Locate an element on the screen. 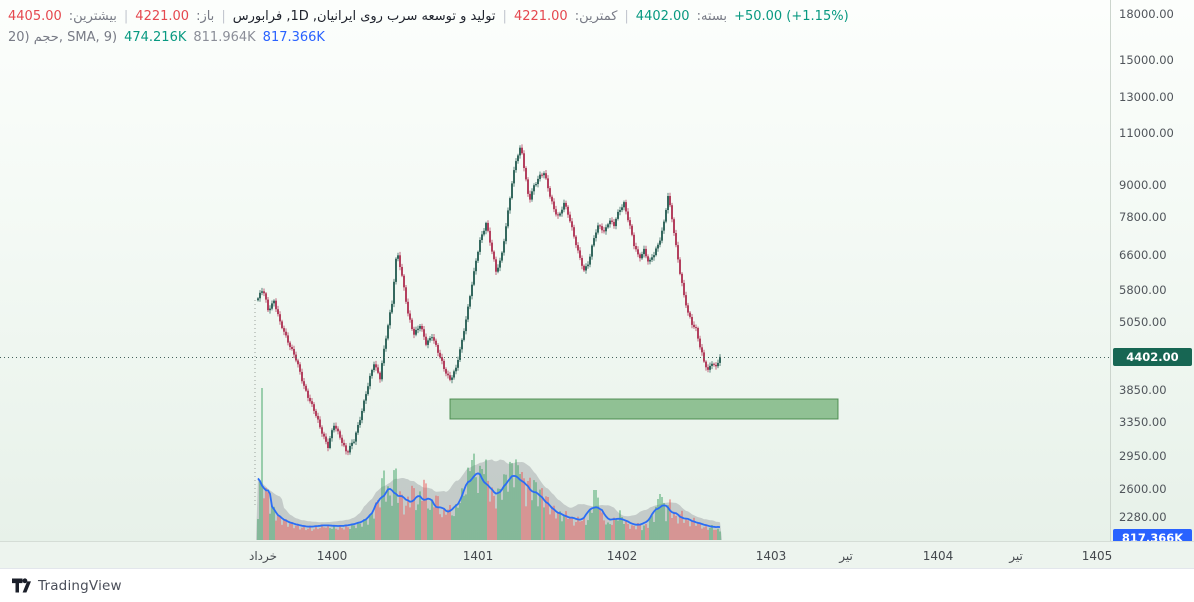 The image size is (1194, 602). legend-high-value: 4405.00 is located at coordinates (35, 16).